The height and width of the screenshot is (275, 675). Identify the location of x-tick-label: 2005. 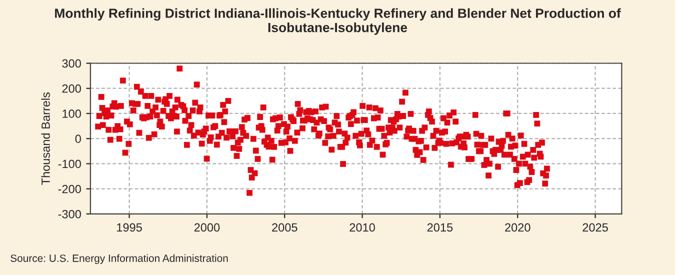
(285, 227).